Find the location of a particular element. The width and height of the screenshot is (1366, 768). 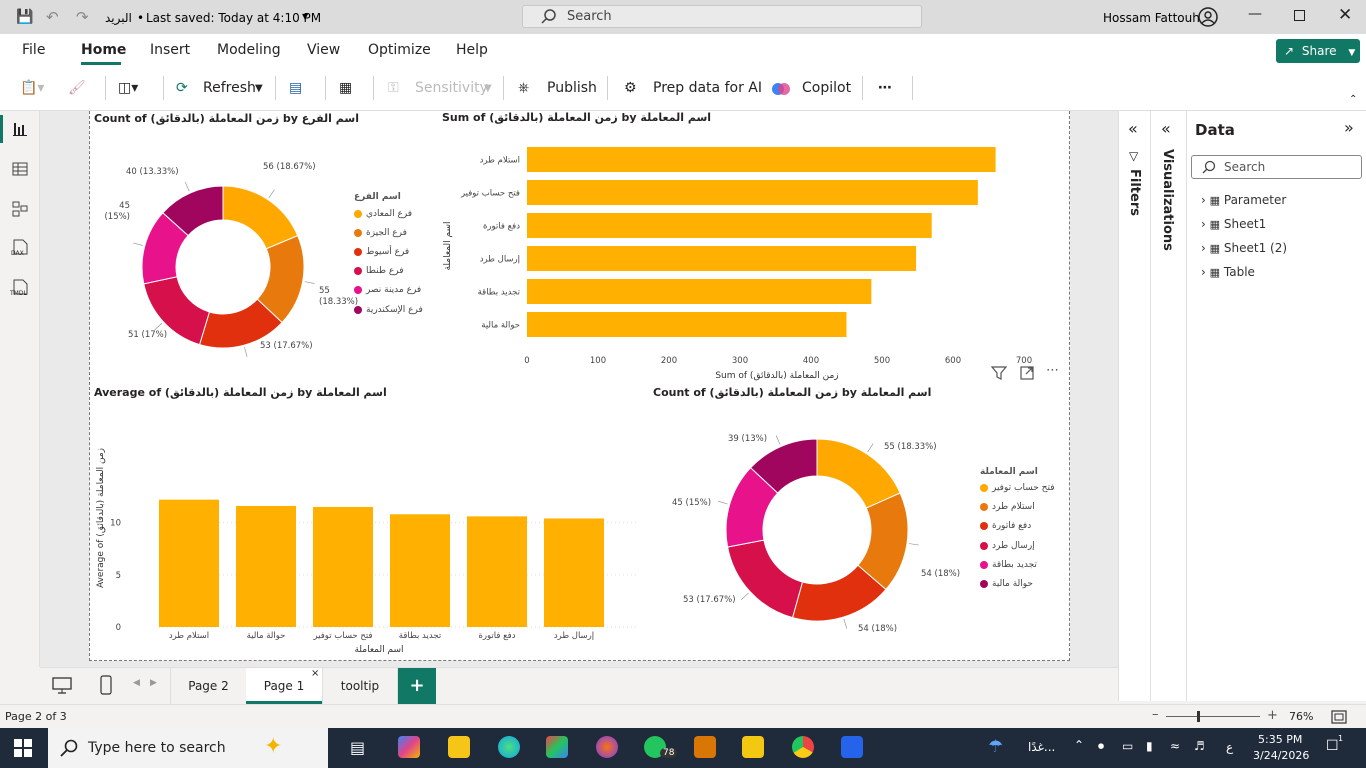

share-button: ↗ Share ▼ is located at coordinates (1318, 51).